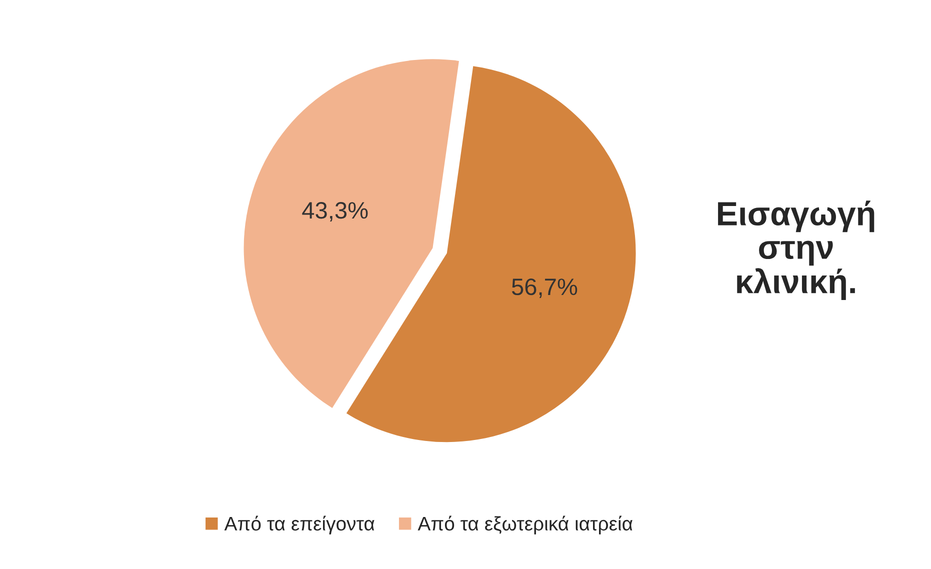 This screenshot has width=931, height=569. Describe the element at coordinates (335, 212) in the screenshot. I see `data-label: 43,3%` at that location.